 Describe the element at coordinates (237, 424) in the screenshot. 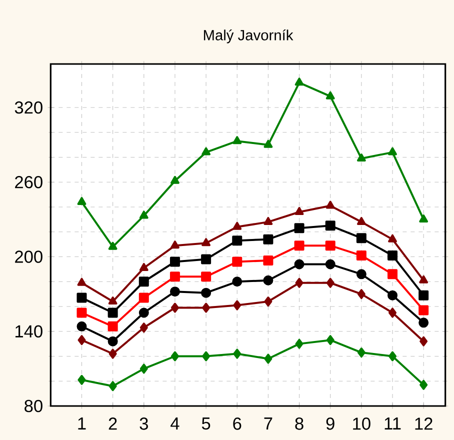

I see `x-tick-label: 6` at that location.